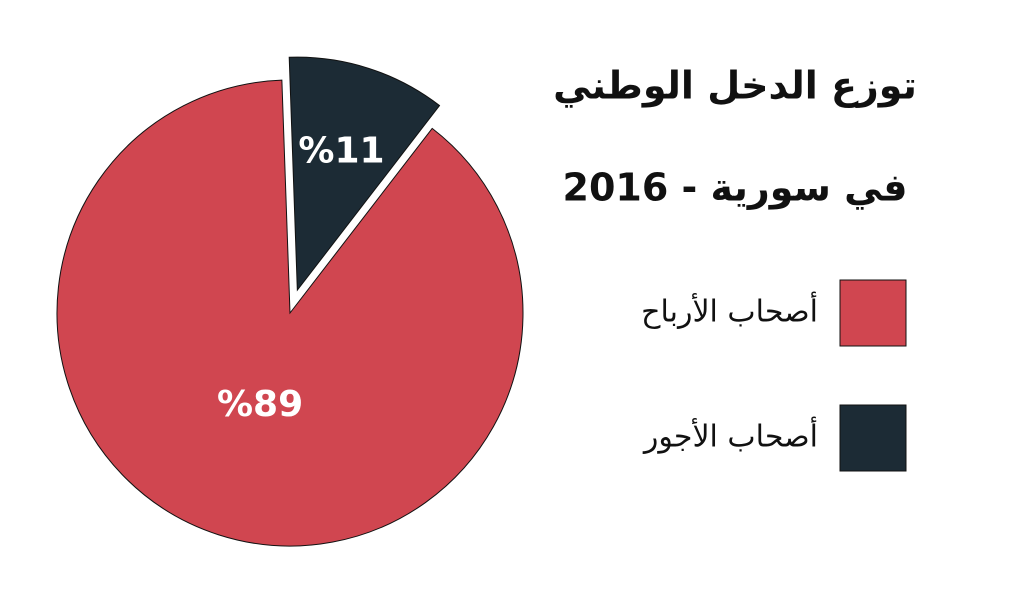  What do you see at coordinates (735, 188) in the screenshot?
I see `chart-title: في سورية - 2016` at bounding box center [735, 188].